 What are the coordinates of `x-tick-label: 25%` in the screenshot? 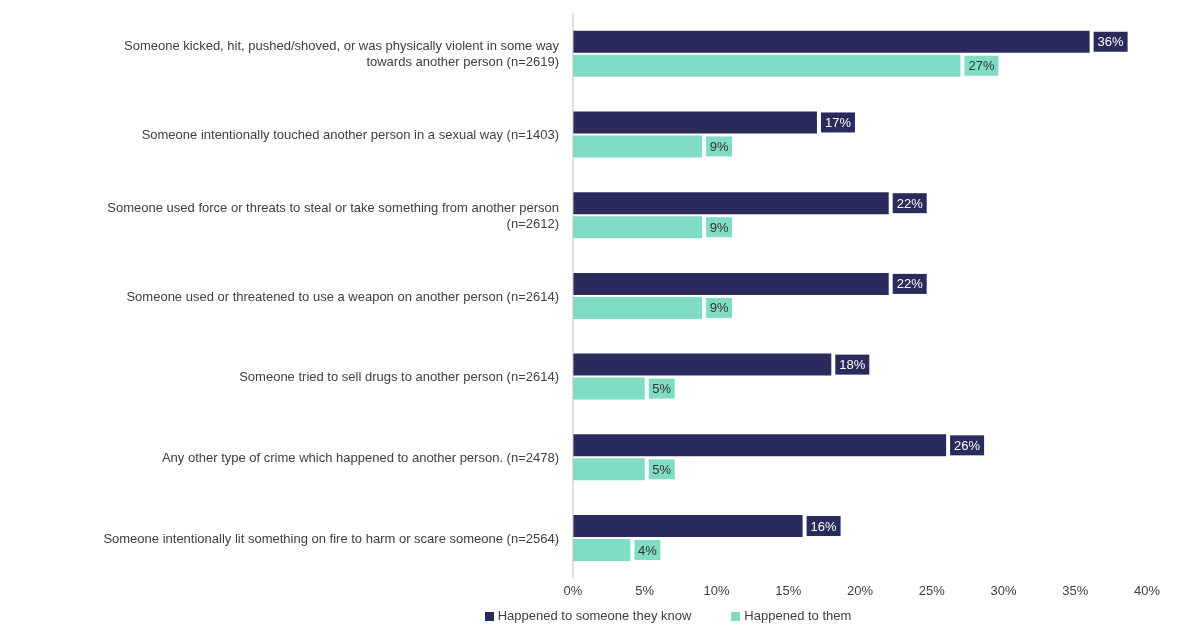 It's located at (932, 591).